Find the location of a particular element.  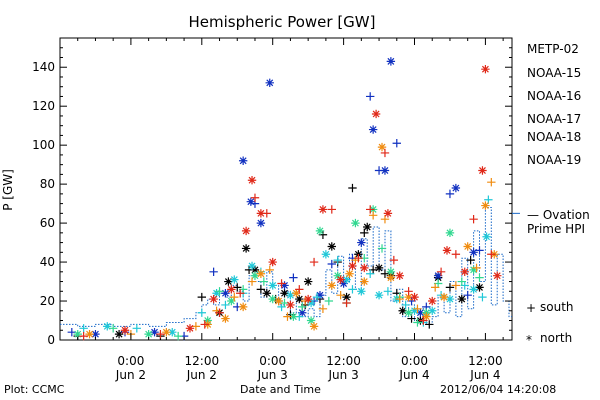

legend-north-label: north is located at coordinates (556, 338).